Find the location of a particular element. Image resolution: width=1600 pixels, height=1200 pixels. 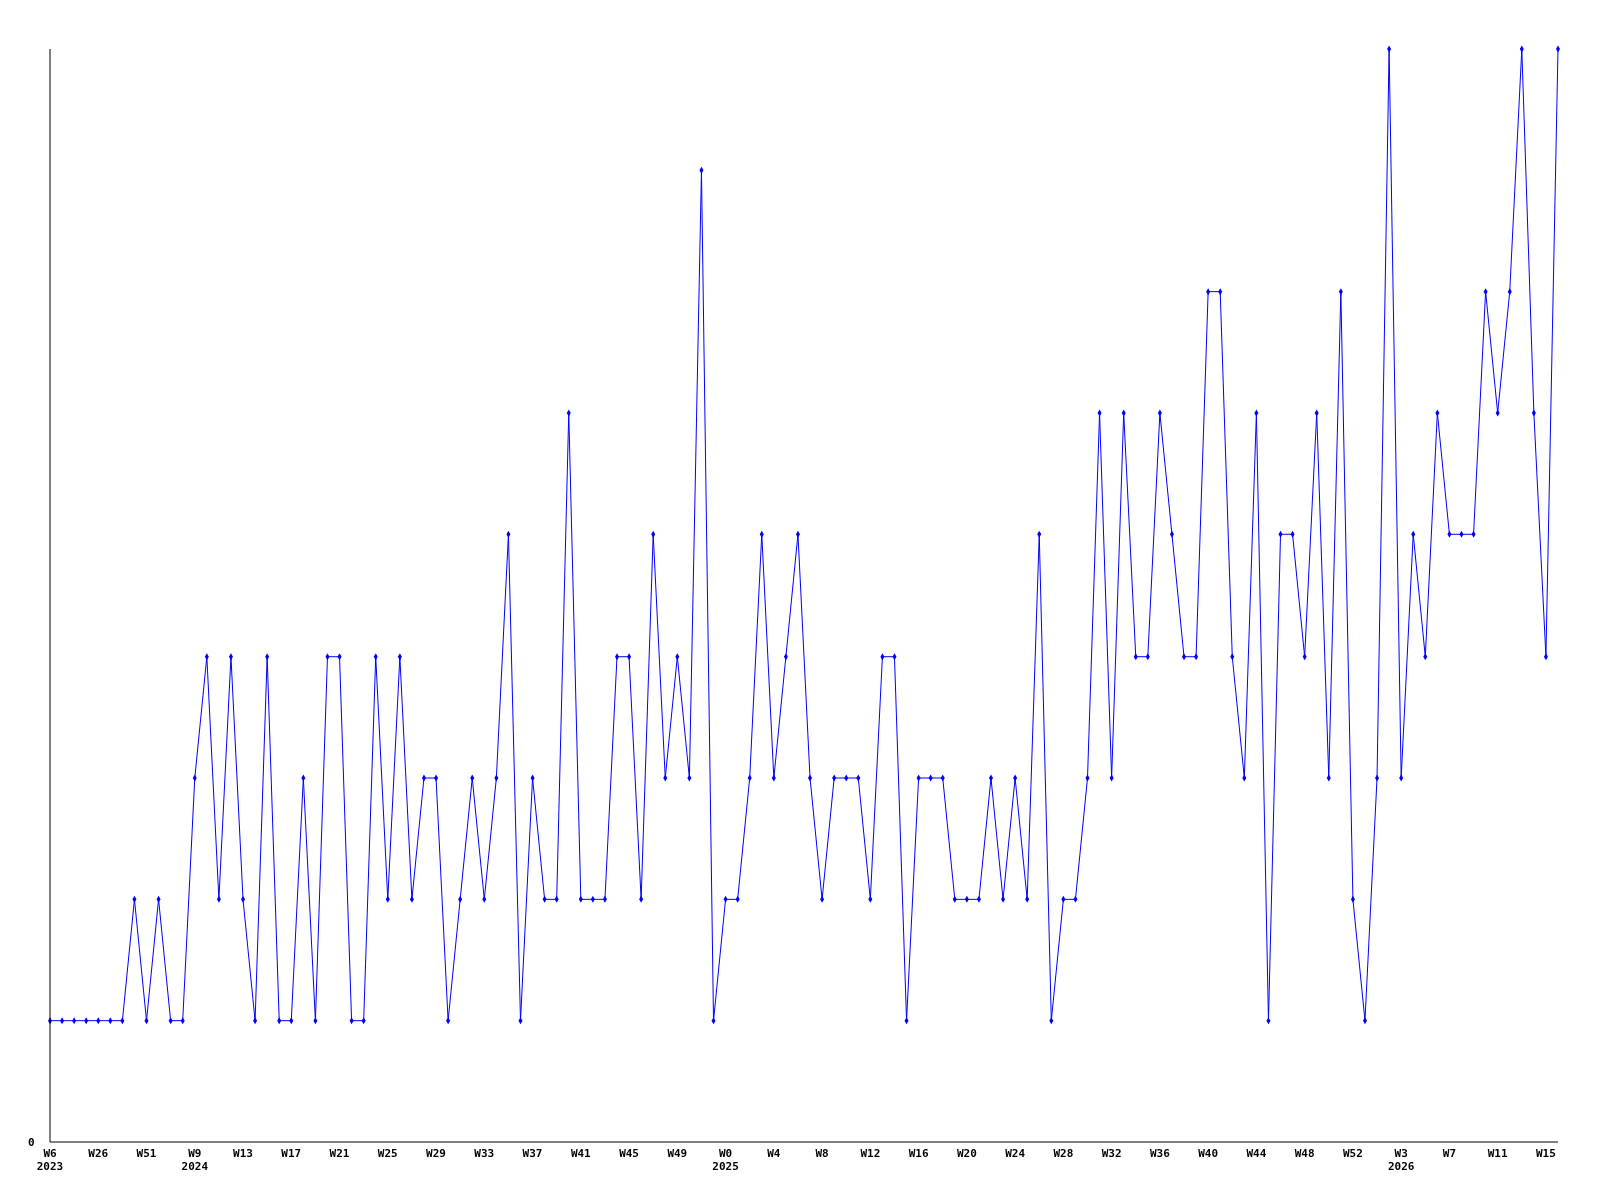

x-tick-label: W9 2024 is located at coordinates (195, 1160).